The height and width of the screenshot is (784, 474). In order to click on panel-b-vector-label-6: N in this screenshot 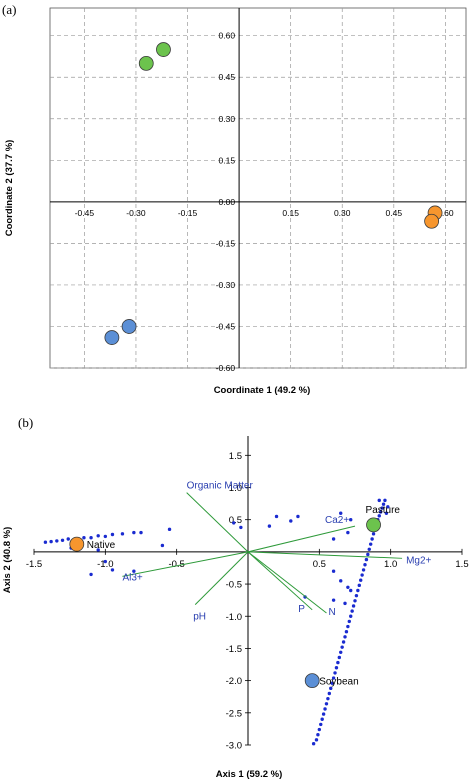, I will do `click(331, 612)`.